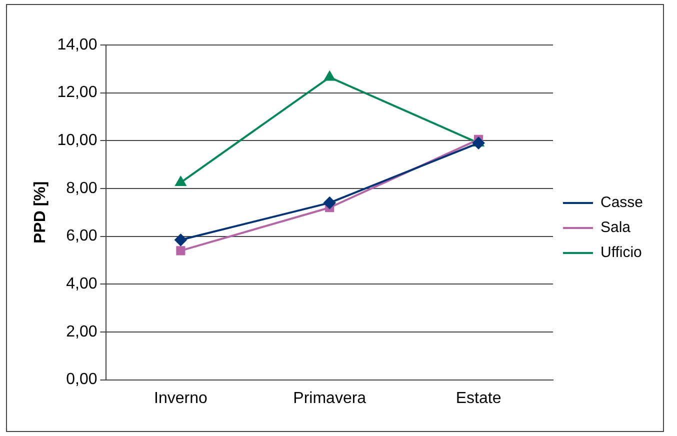 This screenshot has height=436, width=677. I want to click on y-tick-label: 4,00, so click(82, 284).